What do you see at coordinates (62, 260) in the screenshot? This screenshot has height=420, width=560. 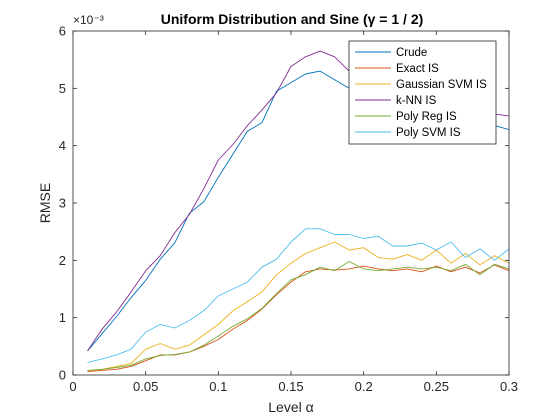 I see `y-tick-label: 2` at bounding box center [62, 260].